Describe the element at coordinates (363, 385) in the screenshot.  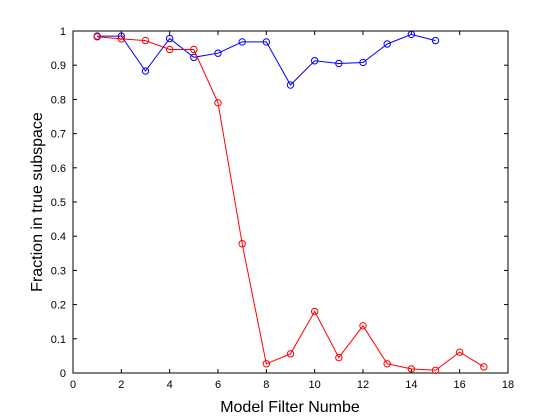
I see `x-tick-label: 12` at that location.